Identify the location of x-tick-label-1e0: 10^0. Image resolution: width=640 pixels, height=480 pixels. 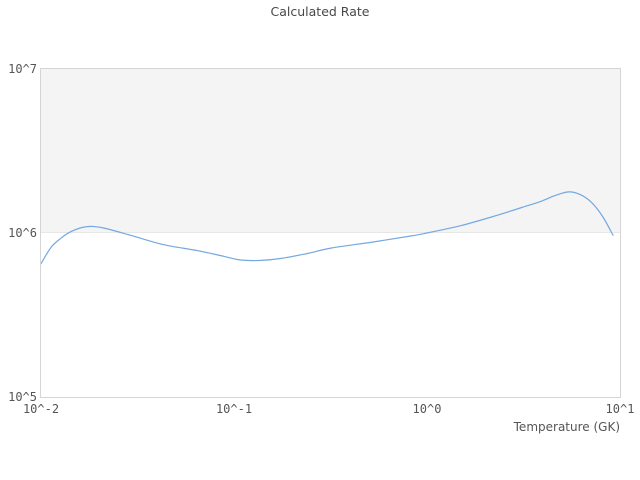
(427, 409).